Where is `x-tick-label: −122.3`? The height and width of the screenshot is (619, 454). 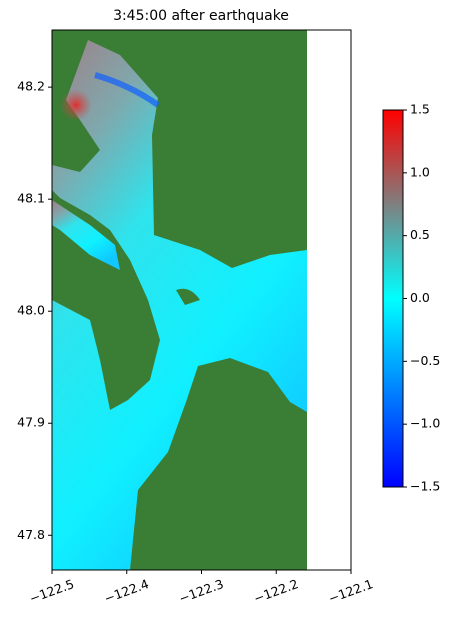 x-tick-label: −122.3 is located at coordinates (201, 591).